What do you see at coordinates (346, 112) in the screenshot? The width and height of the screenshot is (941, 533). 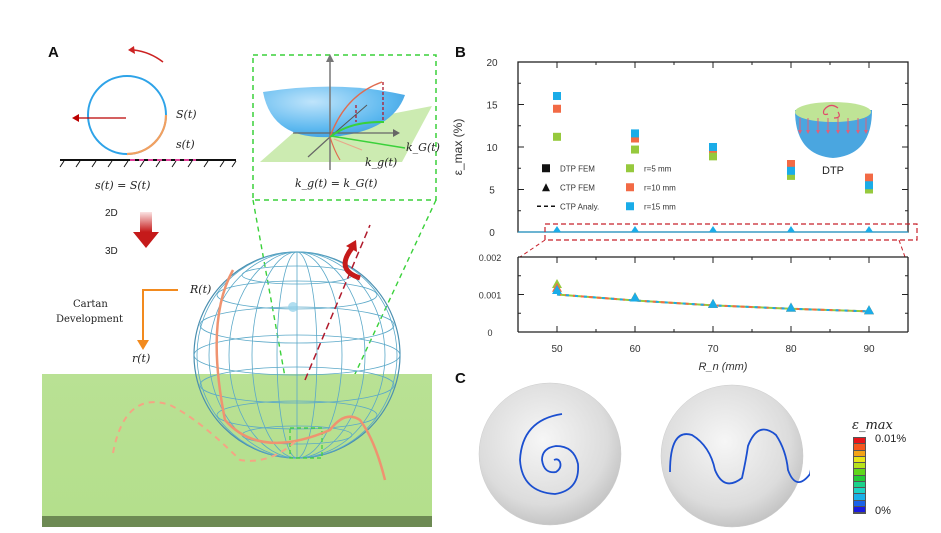 I see `inset-geodesic-diagram` at bounding box center [346, 112].